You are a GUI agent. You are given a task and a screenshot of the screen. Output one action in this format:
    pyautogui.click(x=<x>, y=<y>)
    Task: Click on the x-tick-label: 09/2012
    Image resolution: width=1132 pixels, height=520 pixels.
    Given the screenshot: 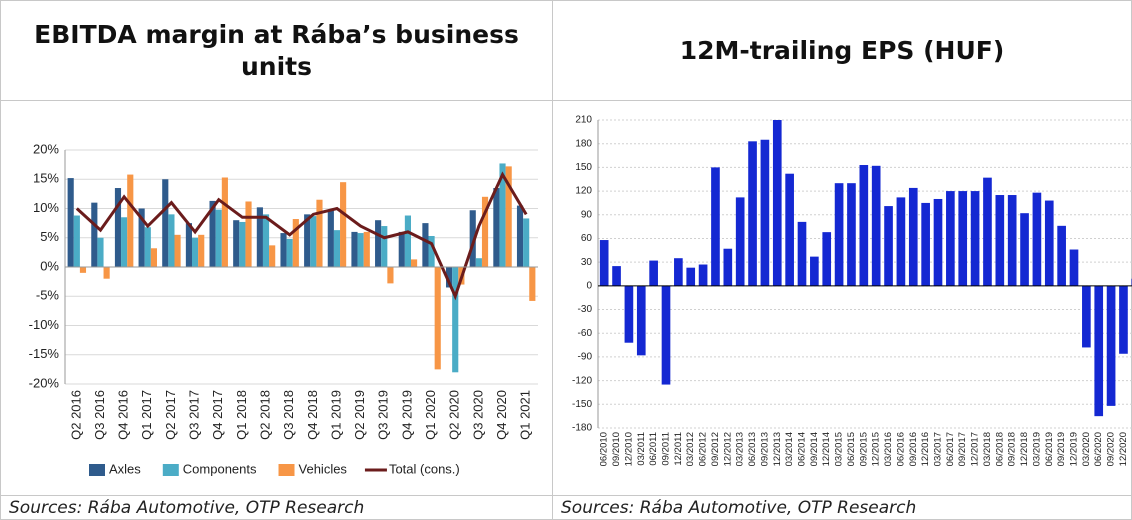 What is the action you would take?
    pyautogui.click(x=715, y=449)
    